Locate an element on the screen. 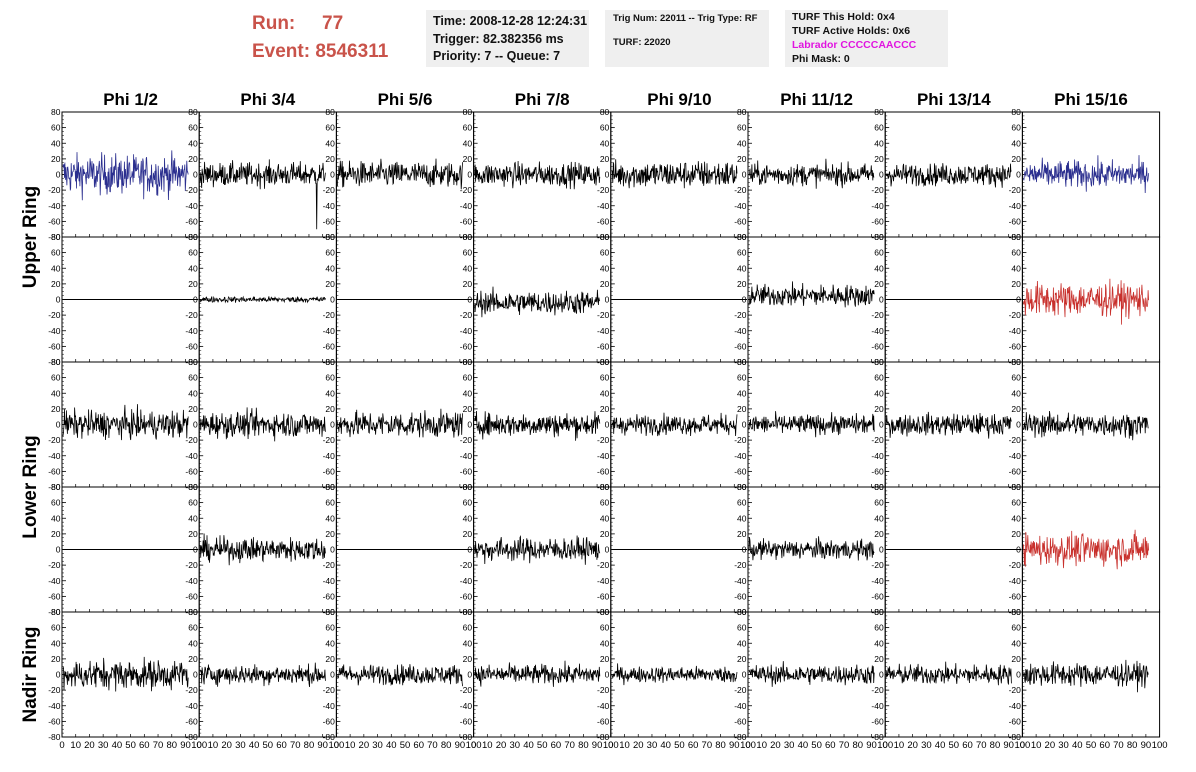 This screenshot has width=1196, height=772. x-tick-label: 30 is located at coordinates (789, 745).